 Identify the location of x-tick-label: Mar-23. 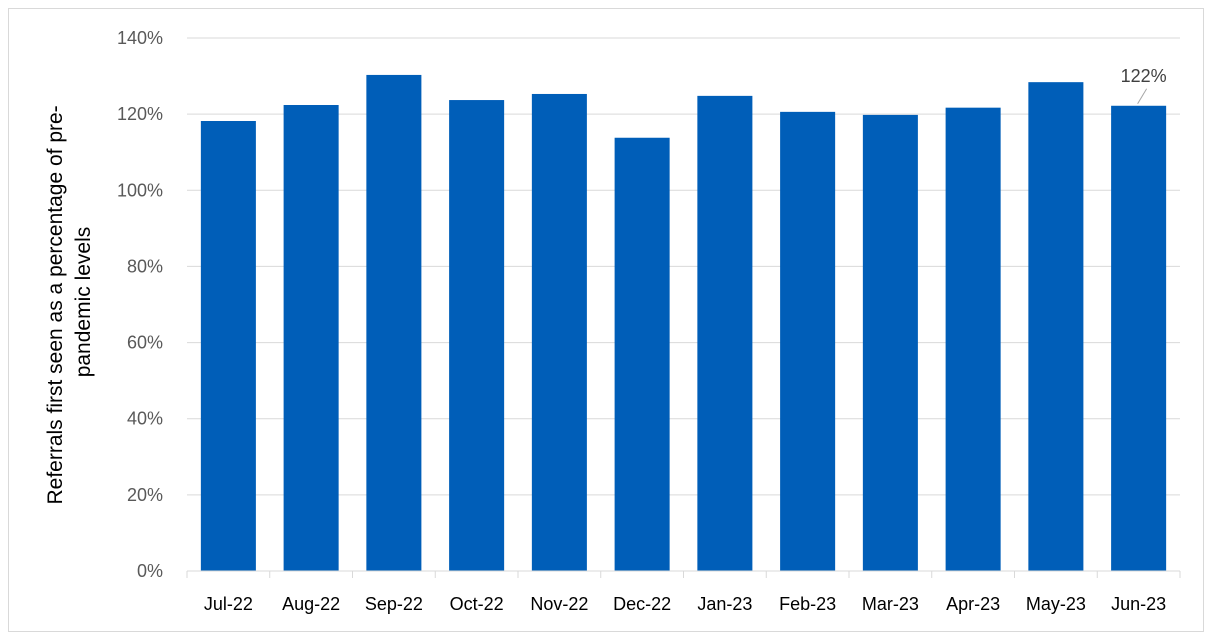
(890, 604).